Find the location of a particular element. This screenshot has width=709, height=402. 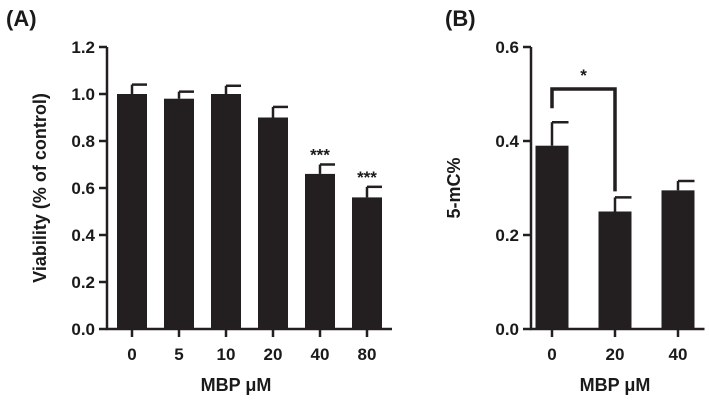

y-tick-label: 1.0 is located at coordinates (83, 94).